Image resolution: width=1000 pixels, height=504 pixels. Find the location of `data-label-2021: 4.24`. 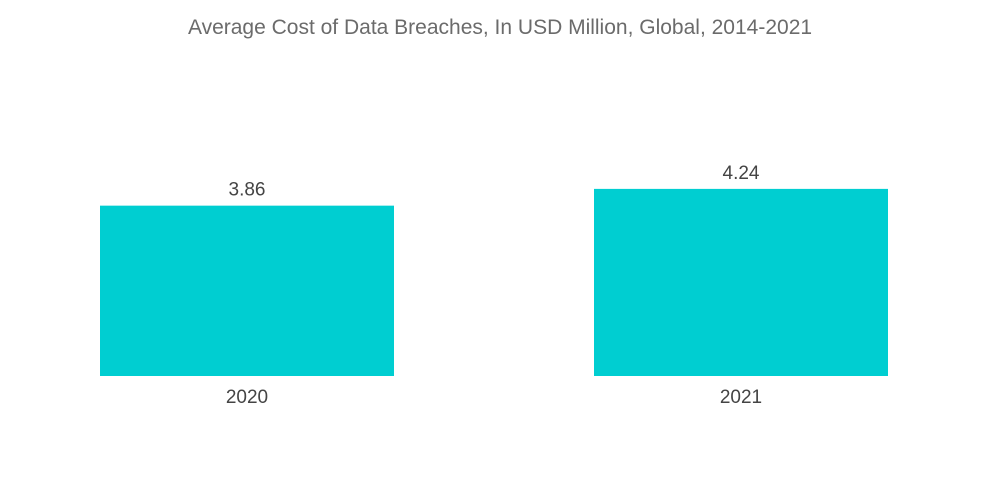

data-label-2021: 4.24 is located at coordinates (741, 173).